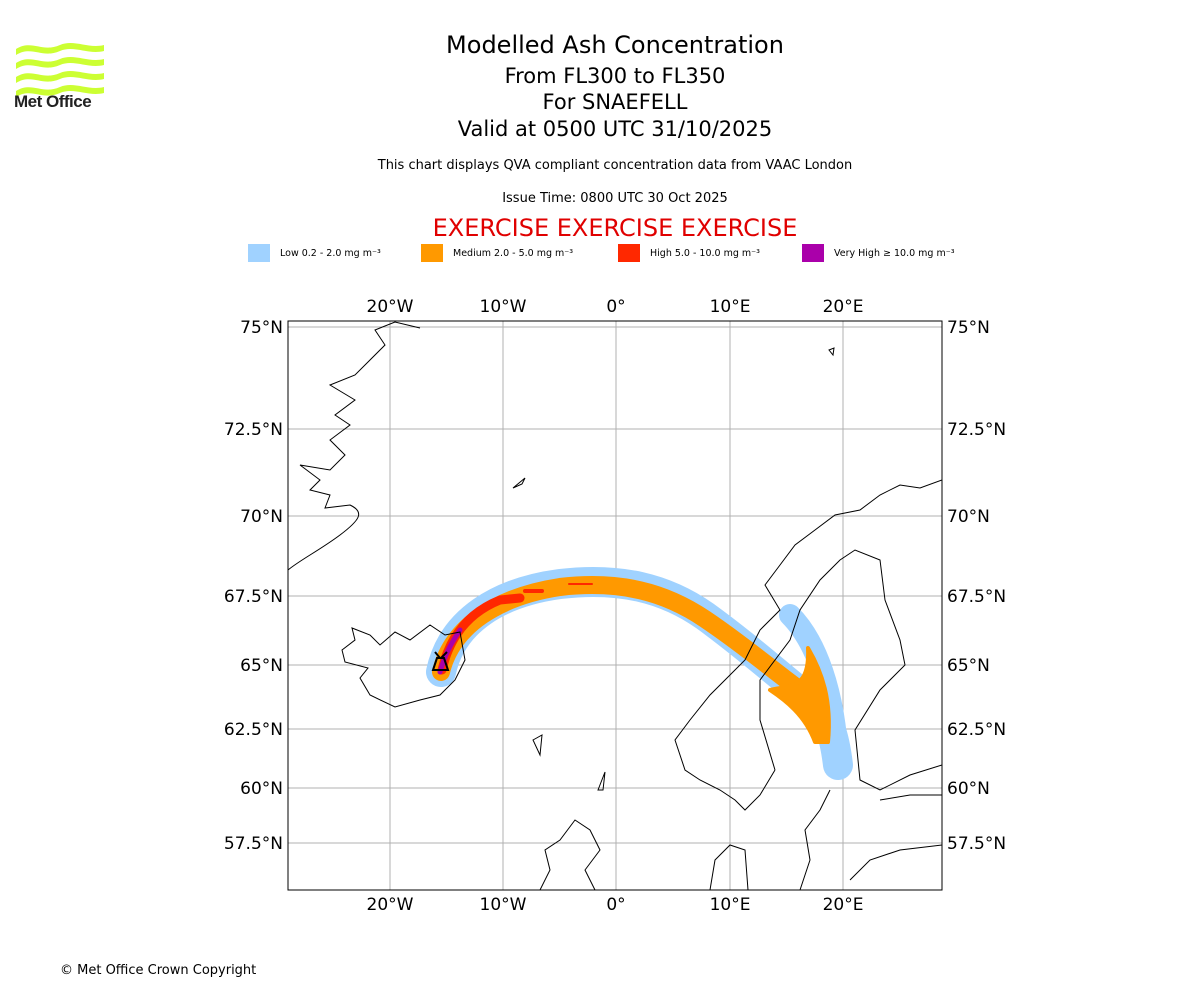  What do you see at coordinates (60, 70) in the screenshot?
I see `met-office-logo` at bounding box center [60, 70].